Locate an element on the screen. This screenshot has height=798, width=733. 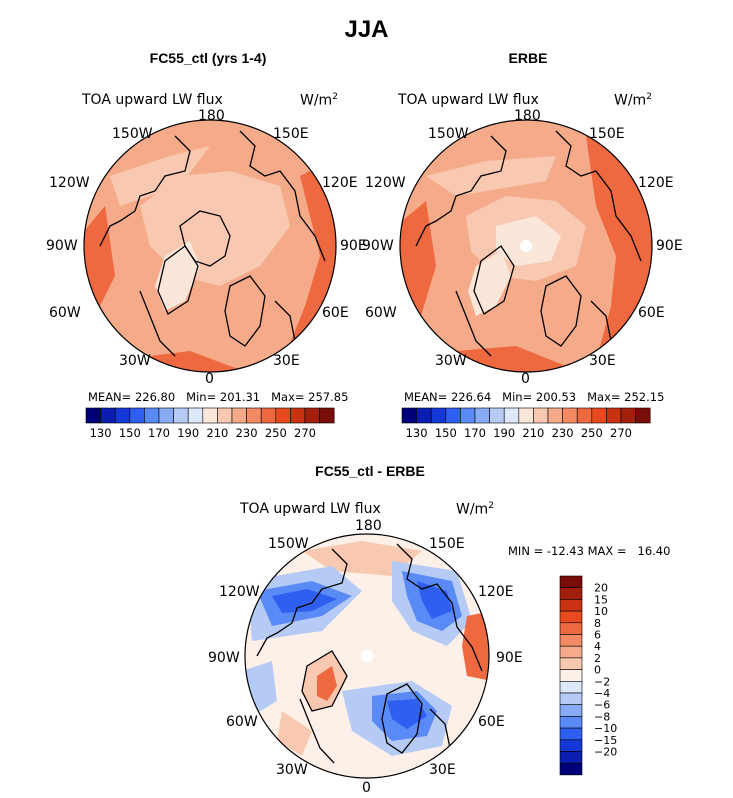
left-coastlines is located at coordinates (212, 246).